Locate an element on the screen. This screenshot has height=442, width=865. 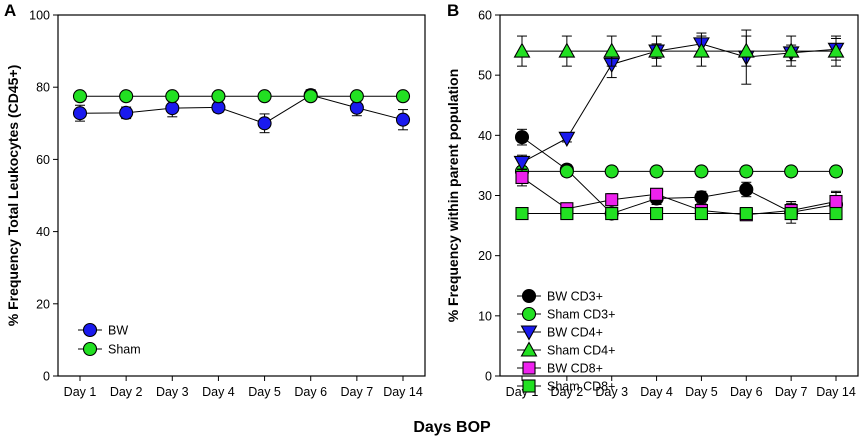
y-axis-title: % Frequency Total Leukocytes (CD45+) is located at coordinates (13, 196).